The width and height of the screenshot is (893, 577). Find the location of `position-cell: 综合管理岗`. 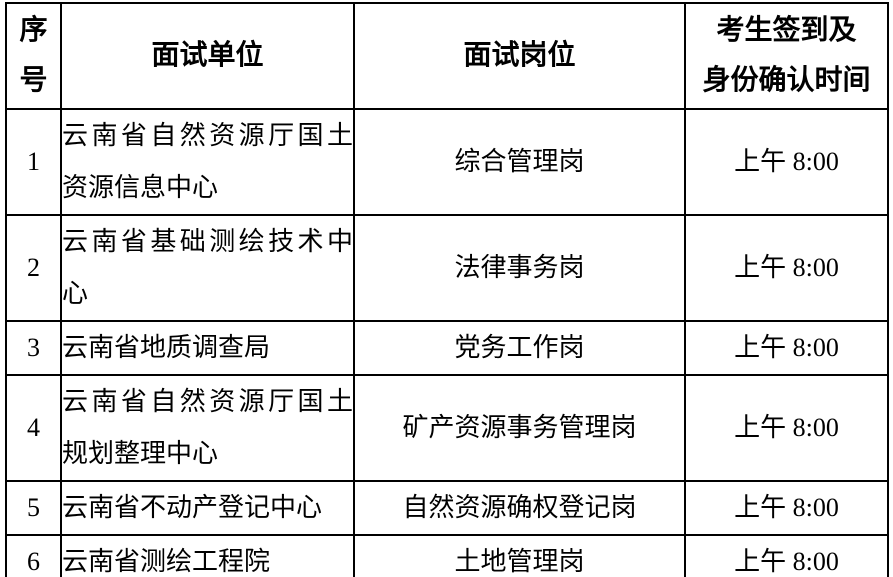

position-cell: 综合管理岗 is located at coordinates (519, 162).